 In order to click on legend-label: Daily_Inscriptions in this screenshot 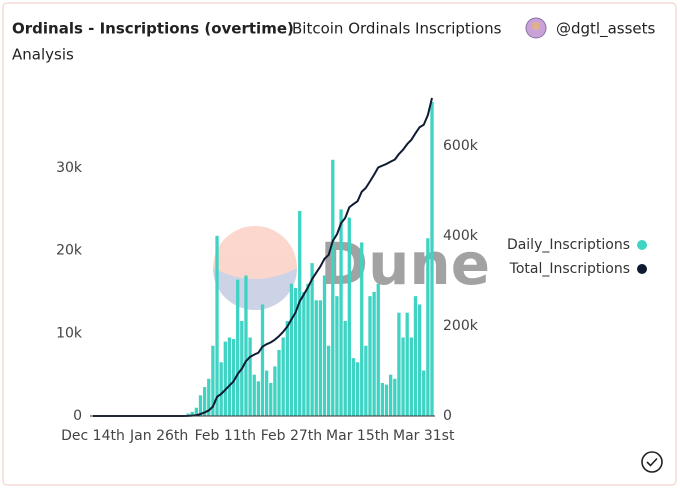, I will do `click(568, 245)`.